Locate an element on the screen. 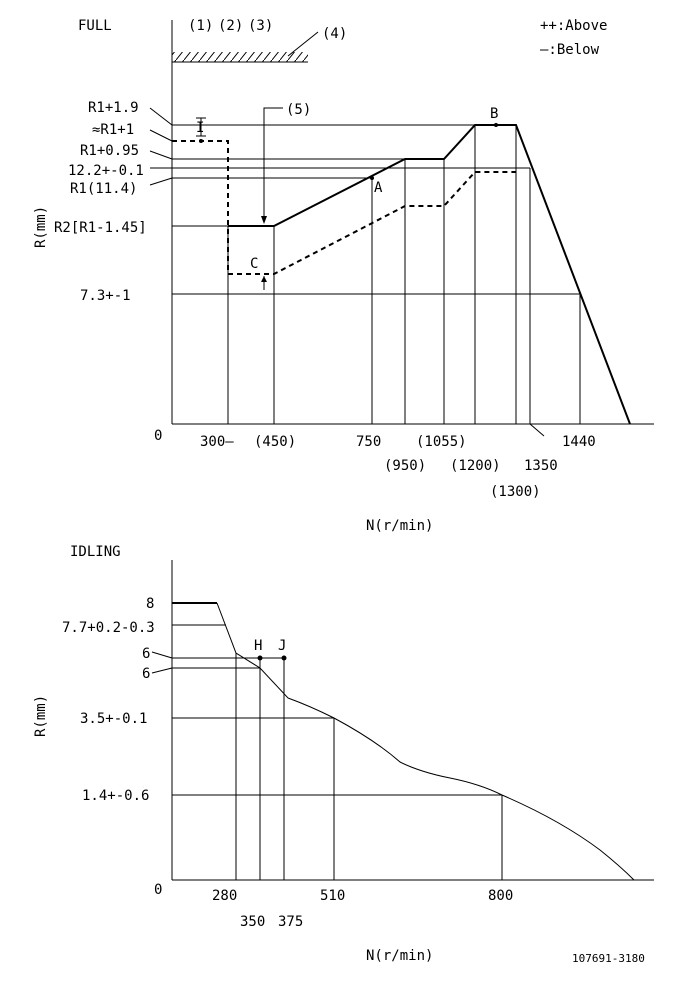 This screenshot has height=983, width=681. x-tick-1200: (1200) is located at coordinates (475, 466).